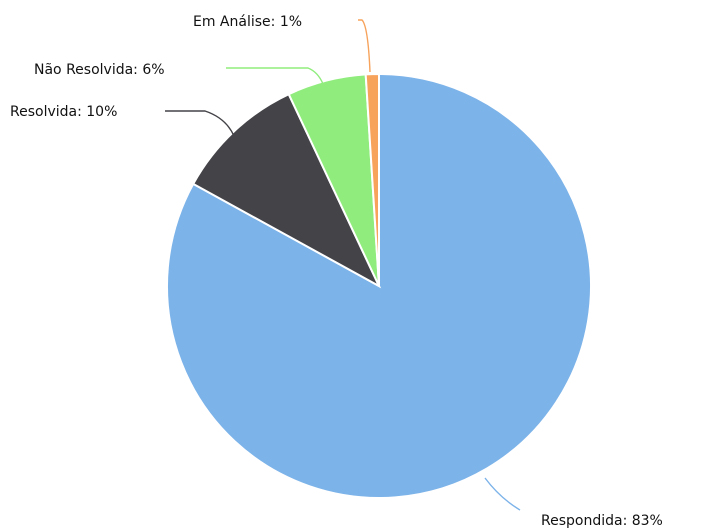  What do you see at coordinates (247, 22) in the screenshot?
I see `data-label-em-analise: Em Análise: 1%` at bounding box center [247, 22].